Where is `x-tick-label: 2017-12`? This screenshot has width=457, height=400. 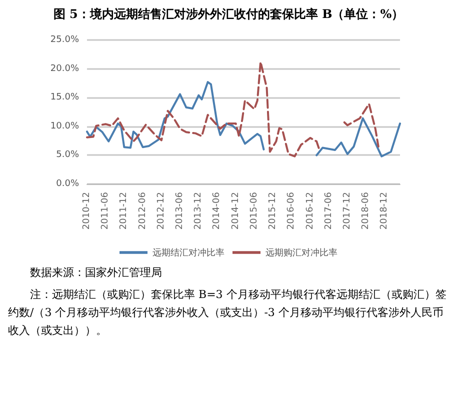
x-tick-label: 2017-12 is located at coordinates (347, 211).